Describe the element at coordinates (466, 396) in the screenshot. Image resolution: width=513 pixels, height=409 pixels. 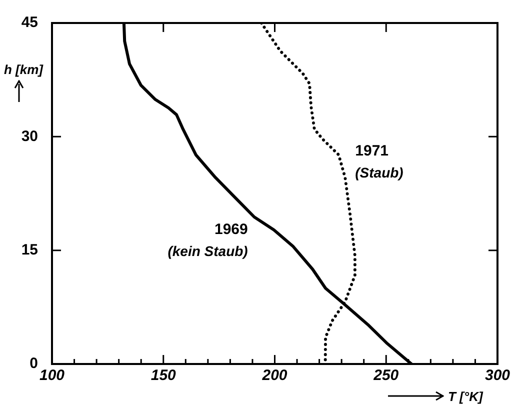
I see `x-axis-title: T [°K]` at that location.